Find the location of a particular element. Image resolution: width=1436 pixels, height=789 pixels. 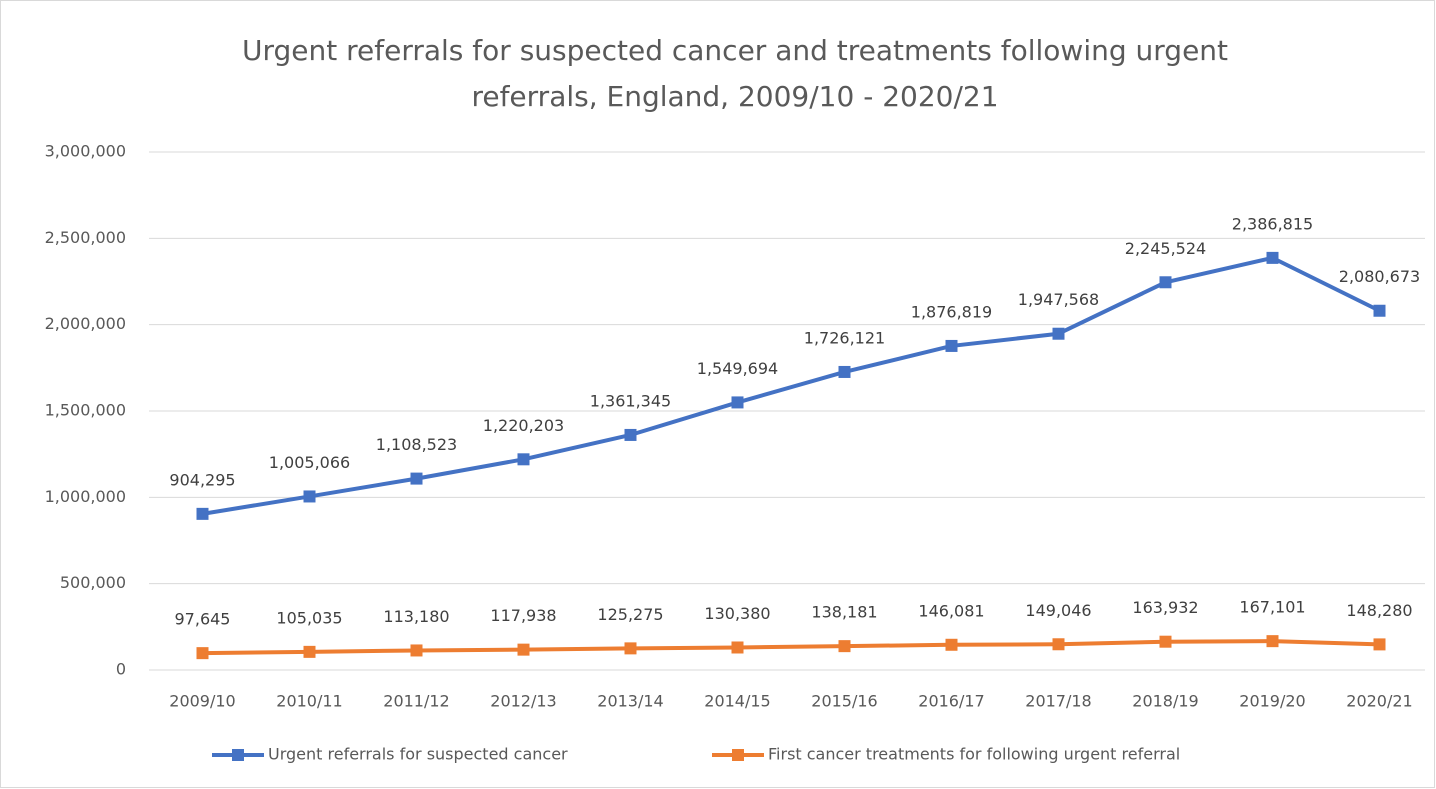

y-tick-label: 2,500,000 is located at coordinates (85, 237).